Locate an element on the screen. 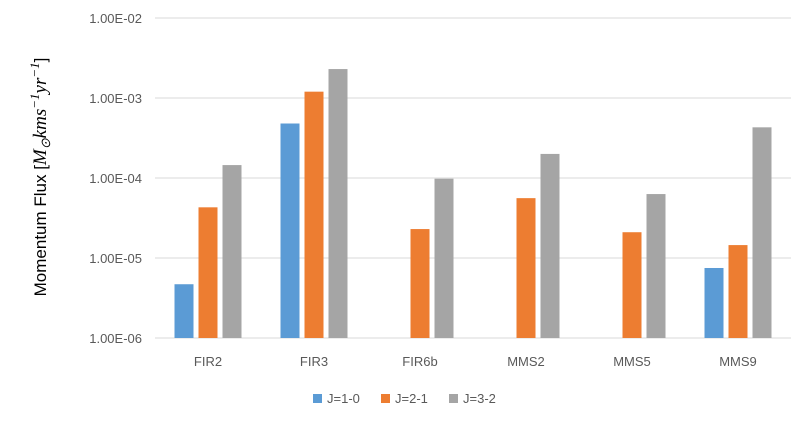 The width and height of the screenshot is (802, 421). y-tick-label: 1.00E-05 is located at coordinates (115, 258).